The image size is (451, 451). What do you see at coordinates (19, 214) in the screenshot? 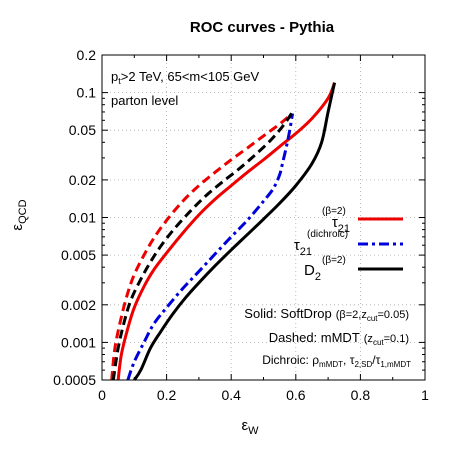
I see `y-axis-label: εQCD` at bounding box center [19, 214].